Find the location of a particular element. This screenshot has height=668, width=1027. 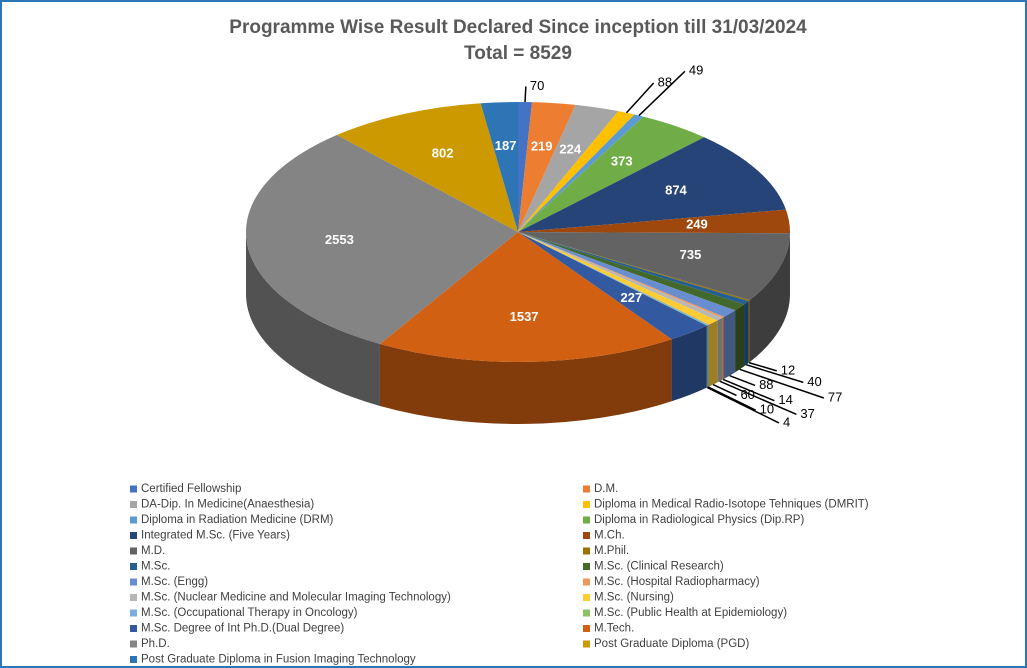

legend-label: M.Tech. is located at coordinates (614, 629).